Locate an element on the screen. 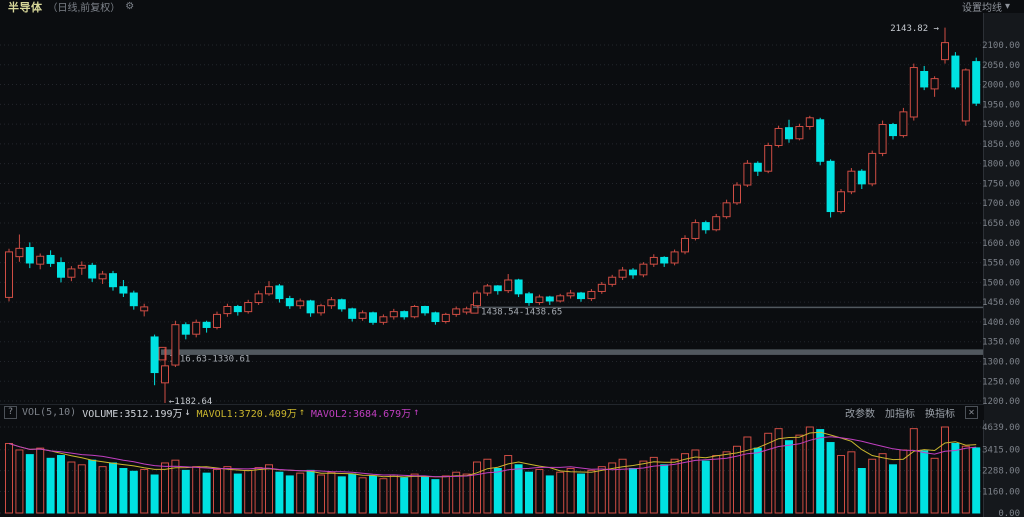 The width and height of the screenshot is (1024, 517). mavol2-reading: MAVOL2:3684.679万 is located at coordinates (361, 414).